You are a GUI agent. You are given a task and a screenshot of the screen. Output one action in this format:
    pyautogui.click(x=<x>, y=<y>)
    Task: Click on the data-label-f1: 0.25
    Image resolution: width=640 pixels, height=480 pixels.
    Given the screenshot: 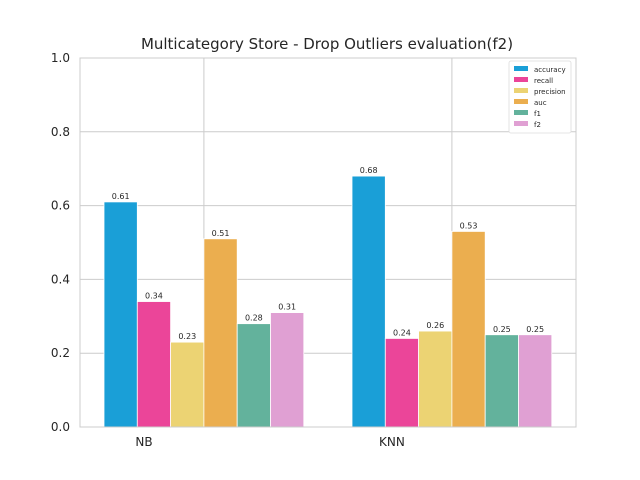 What is the action you would take?
    pyautogui.click(x=502, y=329)
    